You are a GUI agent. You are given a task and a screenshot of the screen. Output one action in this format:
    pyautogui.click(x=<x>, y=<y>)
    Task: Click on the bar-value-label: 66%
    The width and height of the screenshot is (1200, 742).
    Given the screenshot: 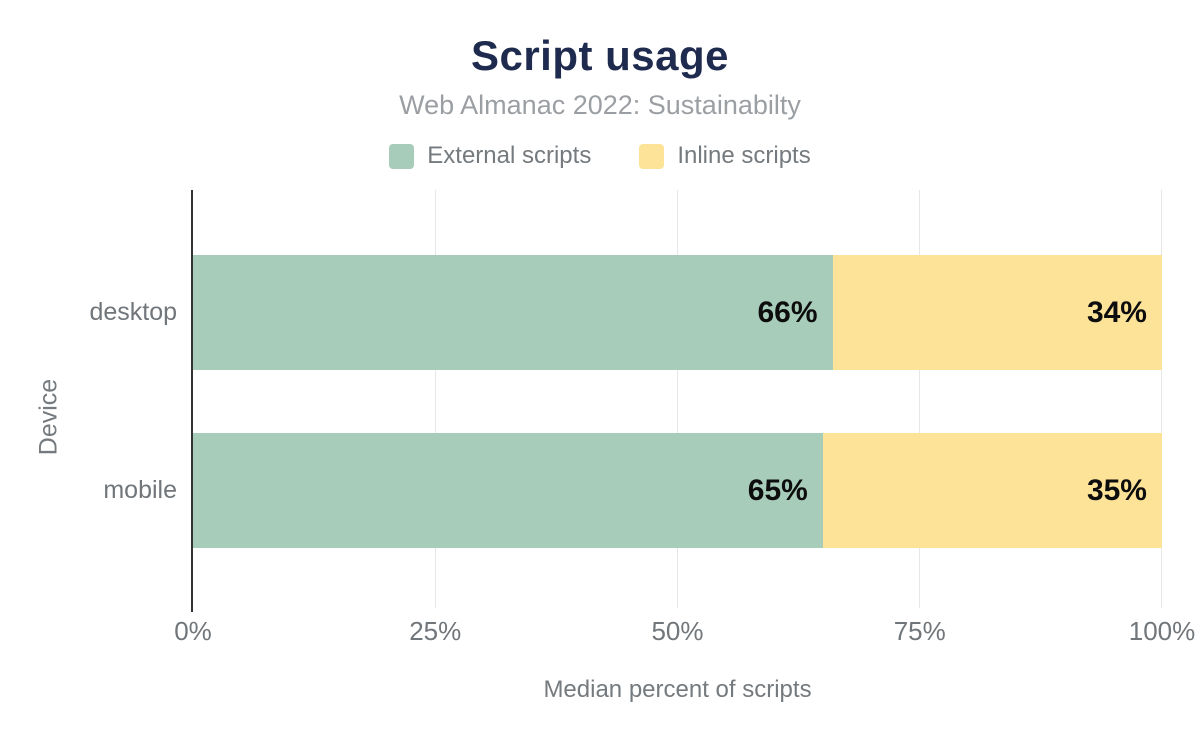 What is the action you would take?
    pyautogui.click(x=787, y=312)
    